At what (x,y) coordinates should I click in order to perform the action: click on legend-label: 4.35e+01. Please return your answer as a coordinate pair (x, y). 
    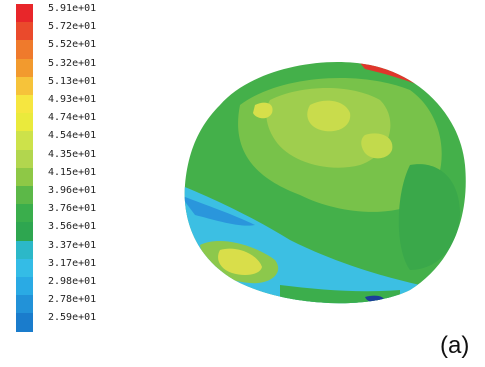
    Looking at the image, I should click on (72, 154).